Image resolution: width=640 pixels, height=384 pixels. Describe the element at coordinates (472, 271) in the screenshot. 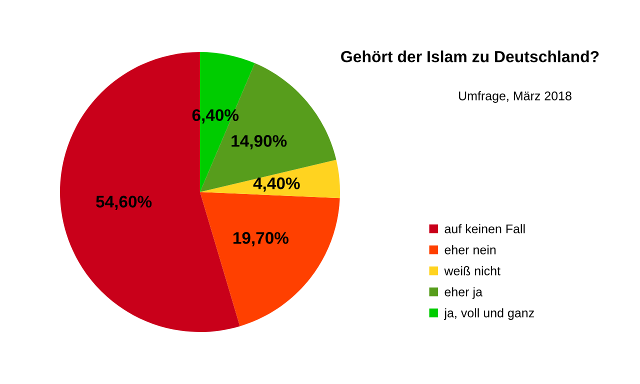

I see `legend-label: weiß nicht` at that location.